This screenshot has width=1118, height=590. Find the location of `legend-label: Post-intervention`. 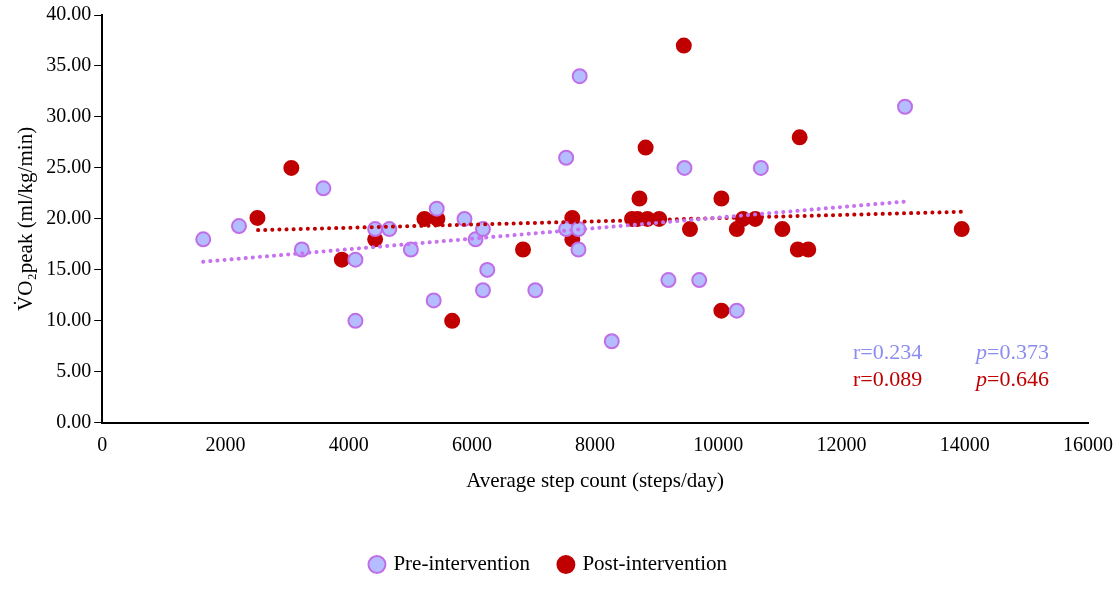

legend-label: Post-intervention is located at coordinates (655, 563).